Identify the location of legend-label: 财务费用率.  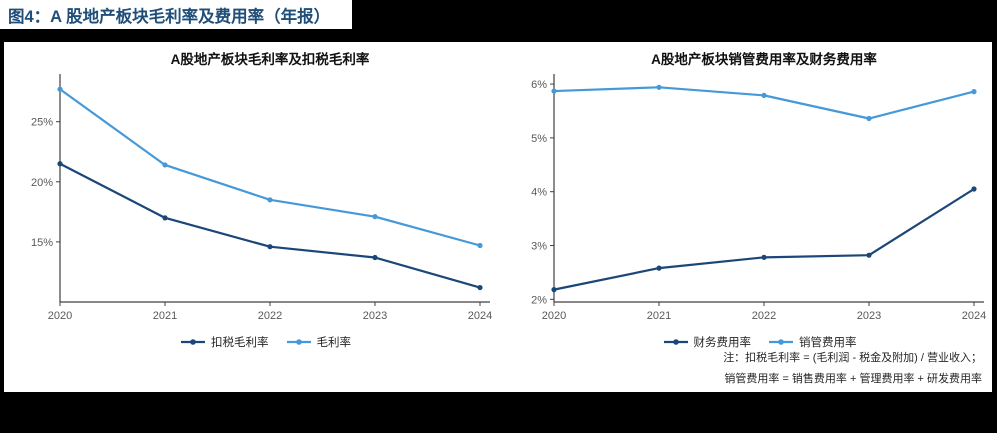
(722, 343).